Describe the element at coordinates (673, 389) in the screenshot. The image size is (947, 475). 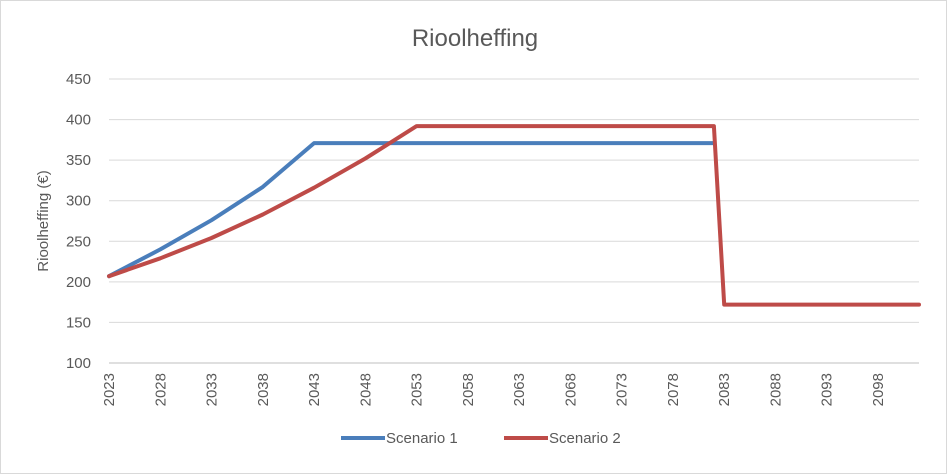
I see `x-tick-label: 2078` at that location.